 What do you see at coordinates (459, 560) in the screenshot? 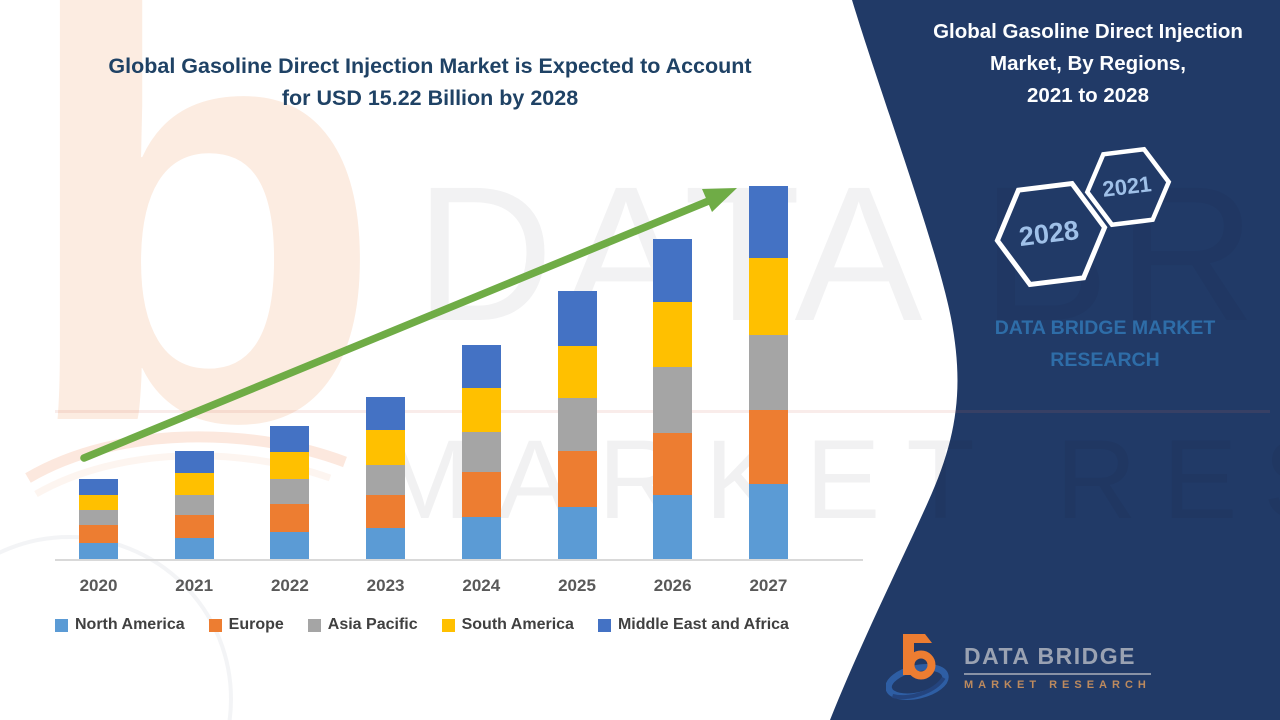
I see `x-axis-line` at bounding box center [459, 560].